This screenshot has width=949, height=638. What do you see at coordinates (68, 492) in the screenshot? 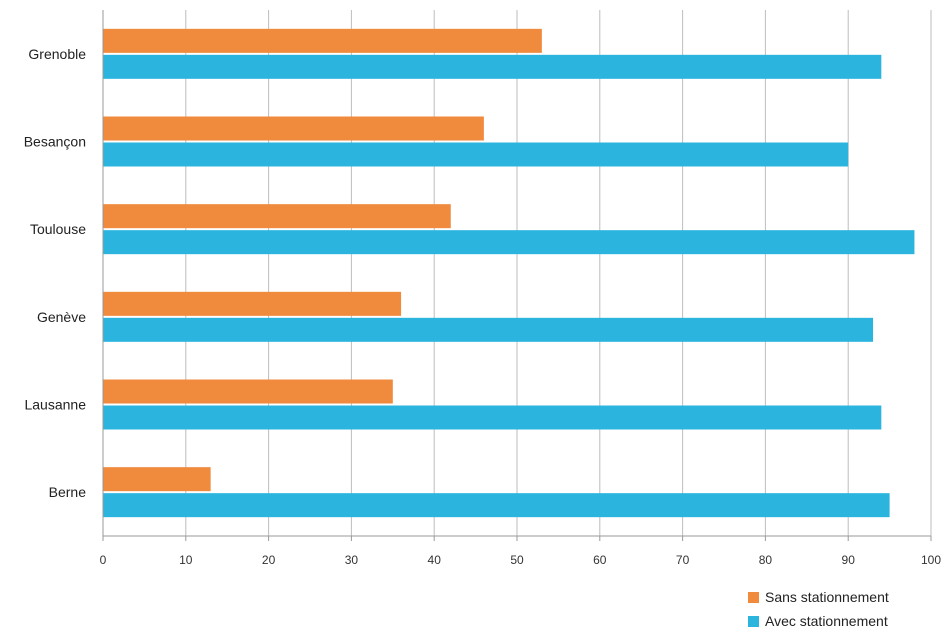
I see `category-label: Berne` at bounding box center [68, 492].